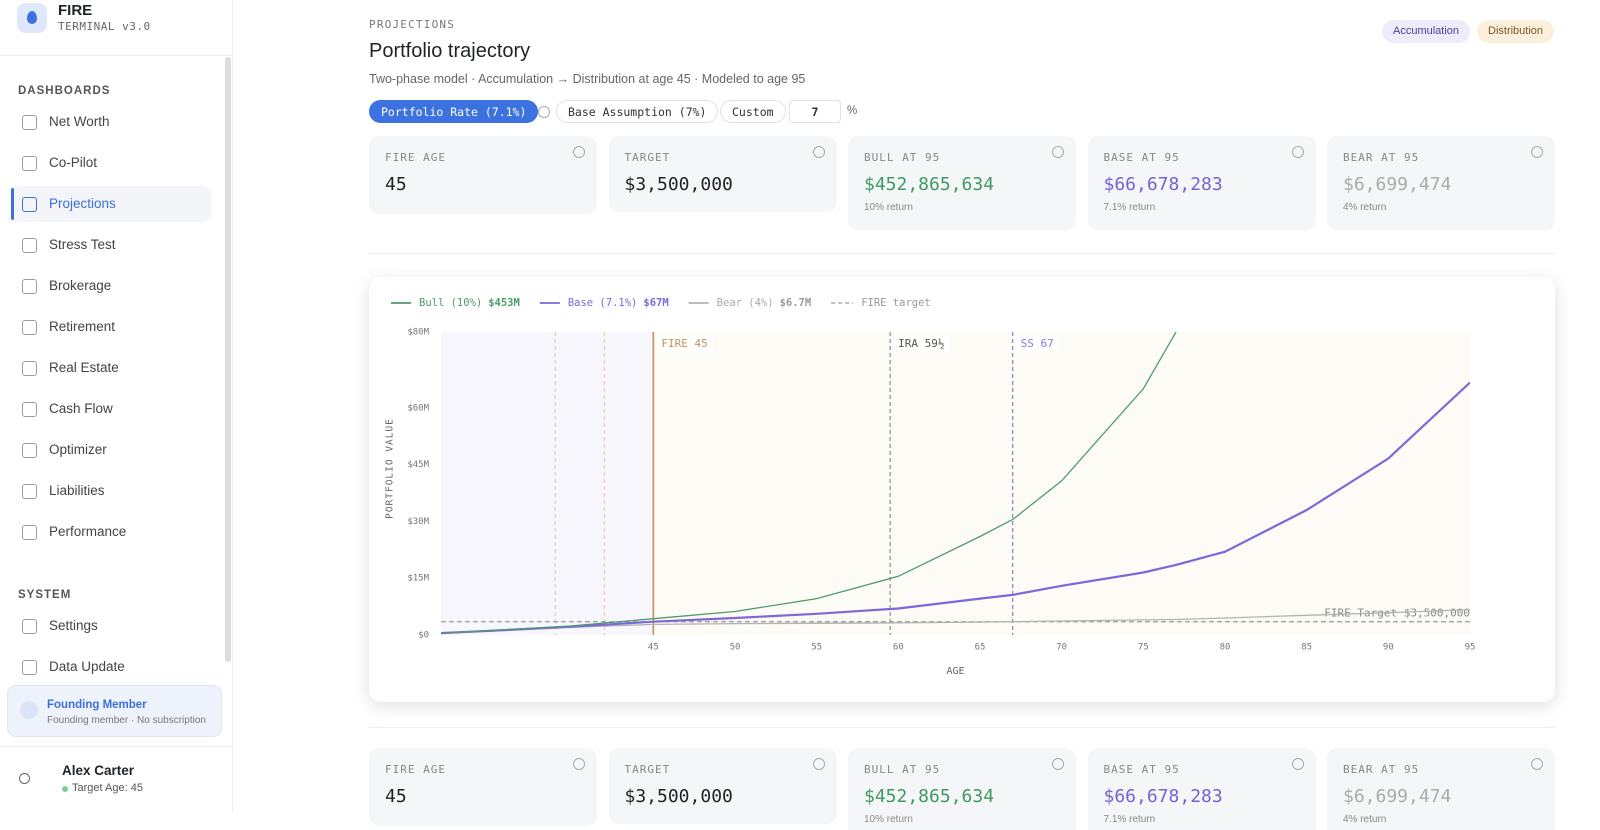  I want to click on phase-shade, so click(547, 483).